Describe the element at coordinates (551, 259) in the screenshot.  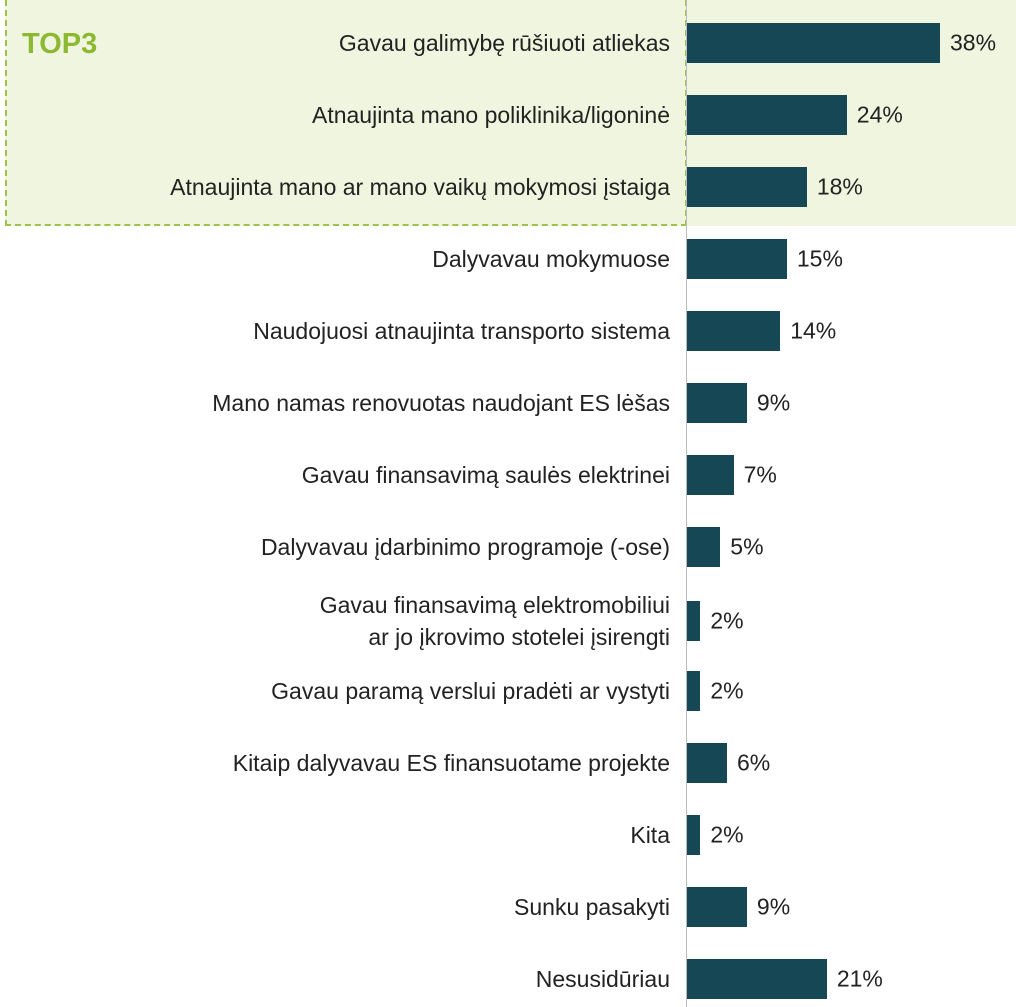
I see `category-label: Dalyvavau mokymuose` at that location.